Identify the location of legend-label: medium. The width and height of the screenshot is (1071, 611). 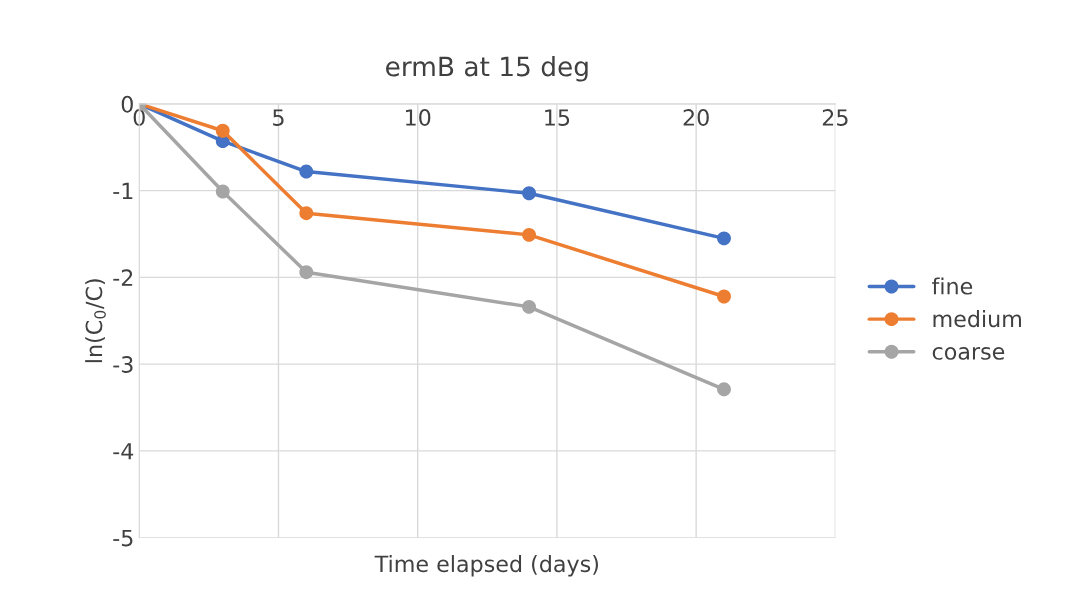
(977, 319).